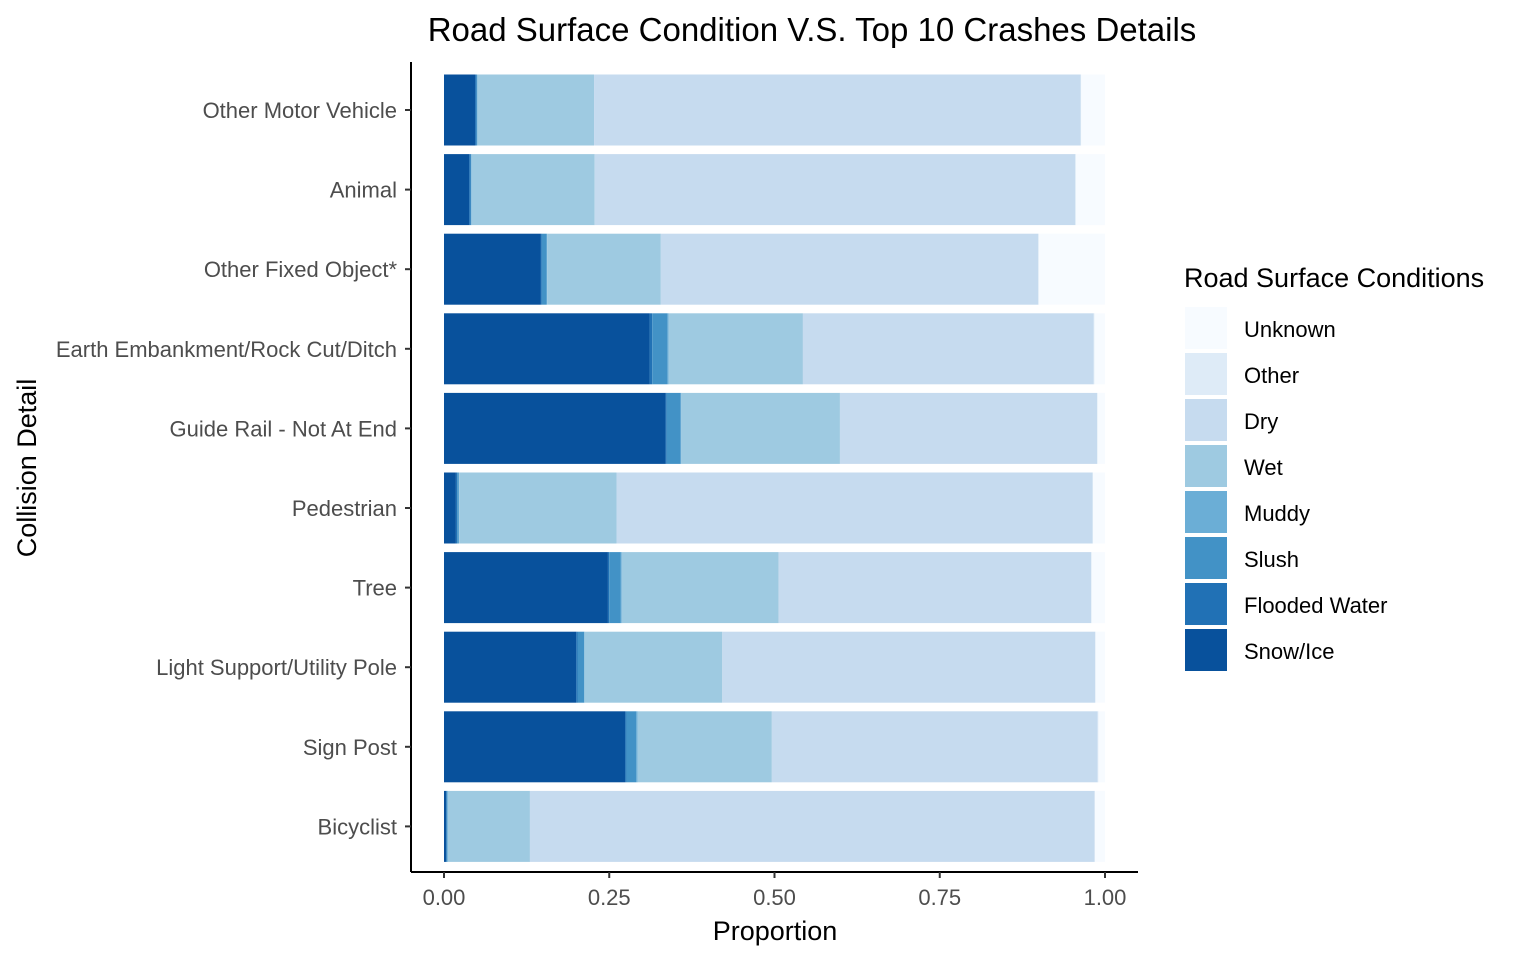 The height and width of the screenshot is (960, 1536). Describe the element at coordinates (492, 269) in the screenshot. I see `bar-other-fixed-object-snow-ice` at that location.